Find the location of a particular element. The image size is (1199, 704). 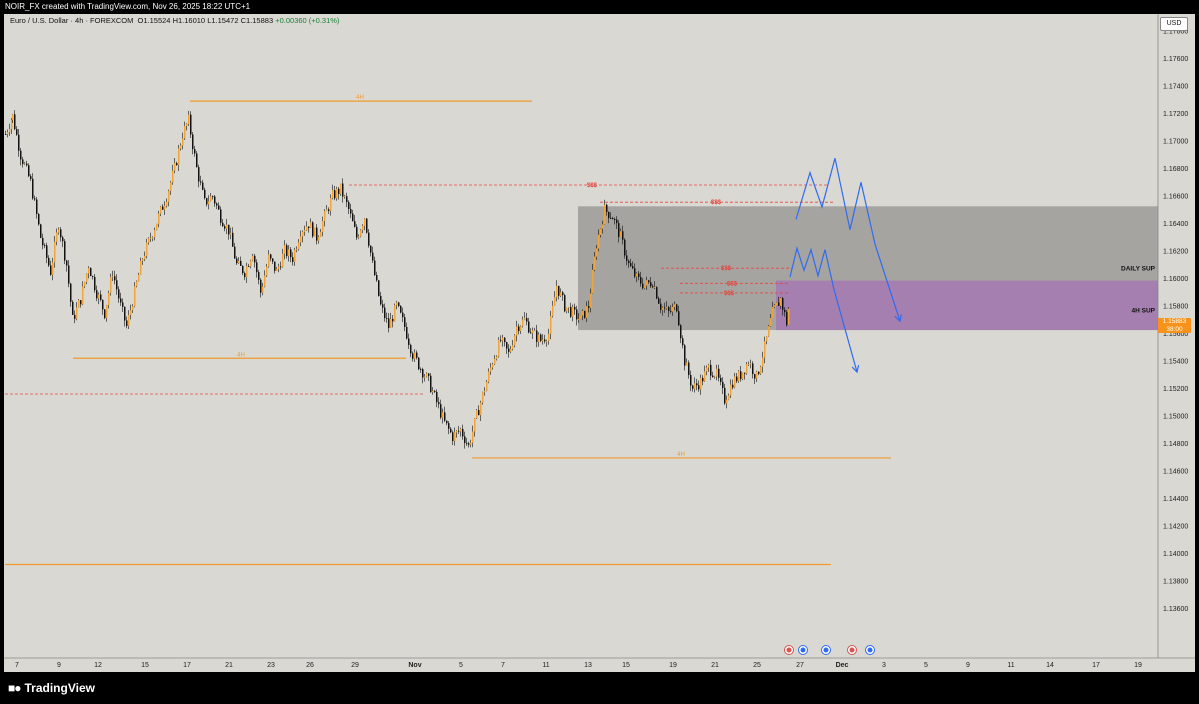

time-tick-24: 14 is located at coordinates (1050, 665).